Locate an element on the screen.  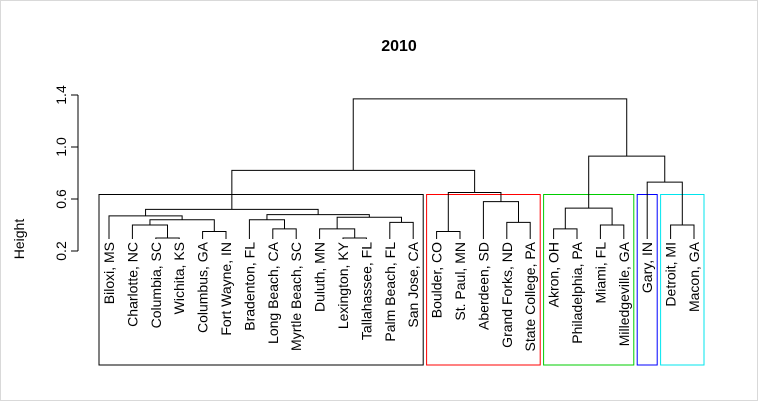
leaf-label: Tallahassee, FL is located at coordinates (366, 291).